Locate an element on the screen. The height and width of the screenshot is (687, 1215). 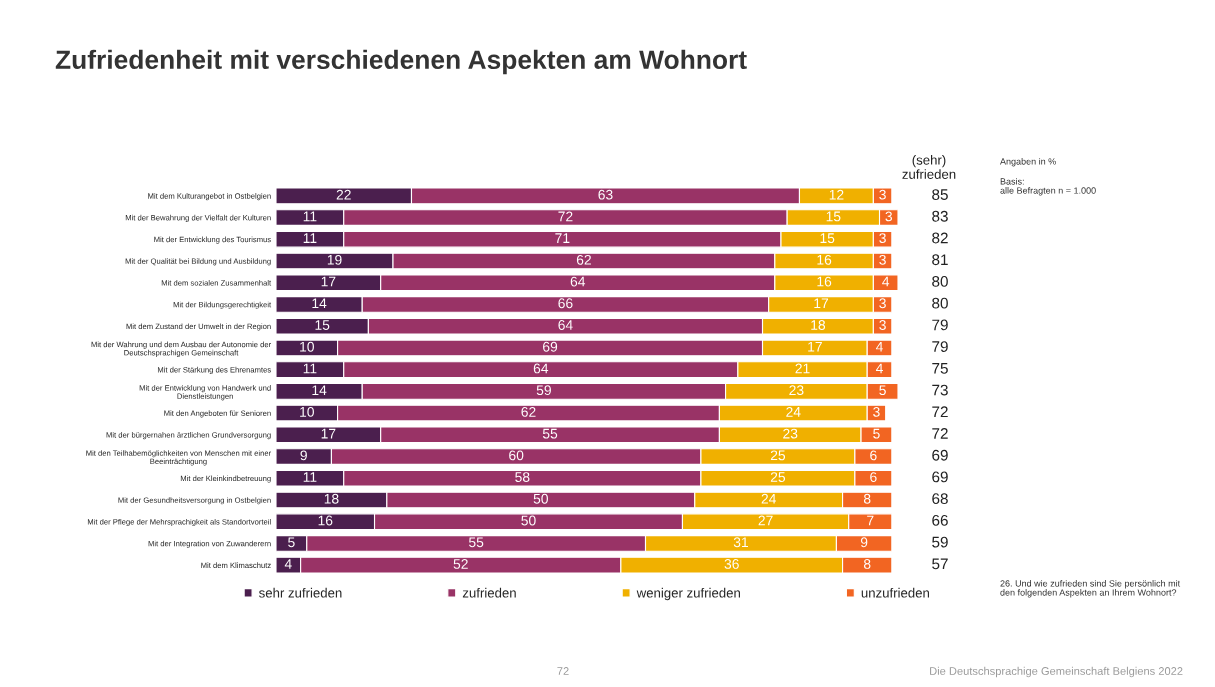
text: 81 is located at coordinates (940, 260).